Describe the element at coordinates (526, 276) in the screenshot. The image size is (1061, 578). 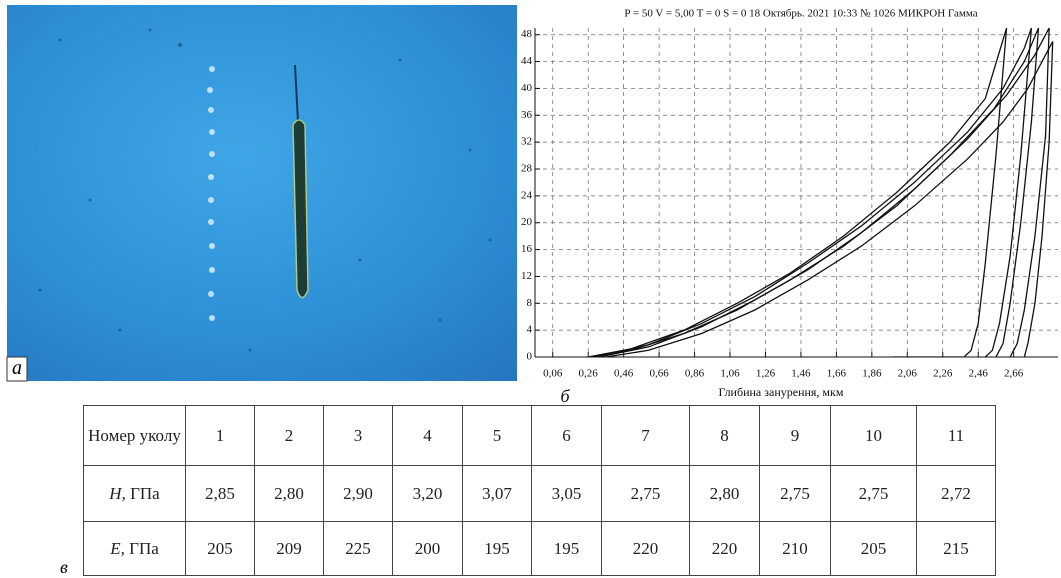
I see `y-tick-label: 12` at that location.